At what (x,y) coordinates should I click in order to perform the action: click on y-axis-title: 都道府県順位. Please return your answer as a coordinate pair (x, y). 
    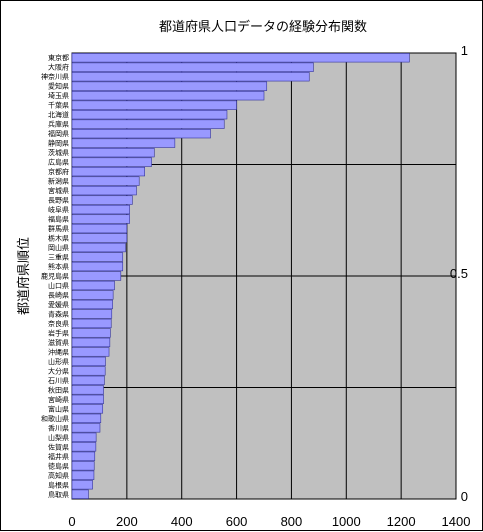
    Looking at the image, I should click on (24, 276).